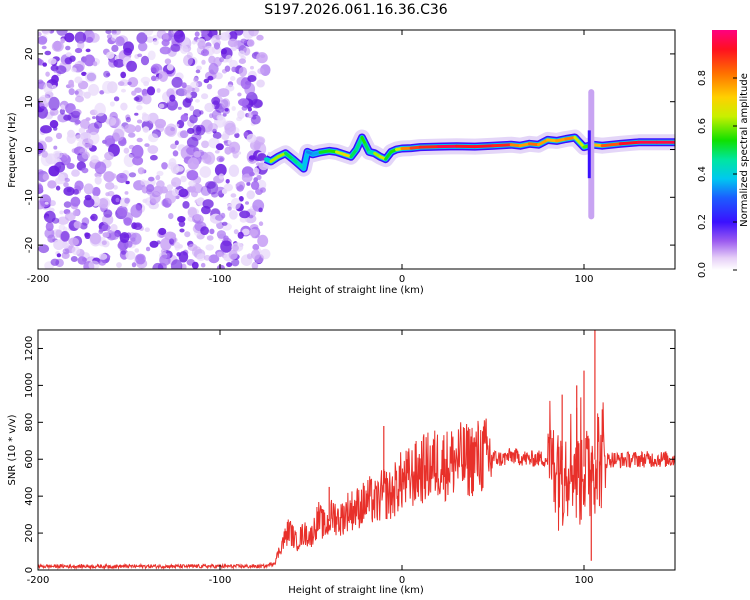 This screenshot has height=600, width=750. I want to click on spectrogram-x-label: Height of straight line (km), so click(356, 290).